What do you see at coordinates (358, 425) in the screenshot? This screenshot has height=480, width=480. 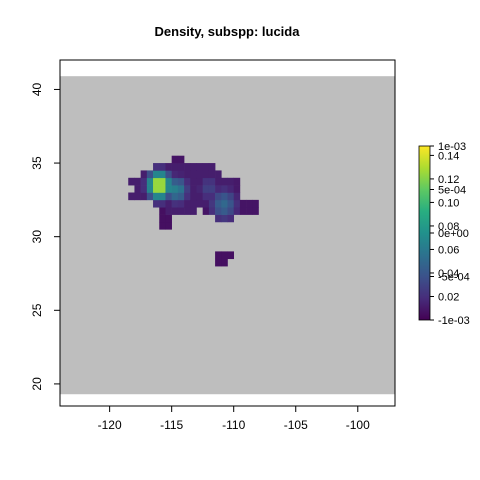 I see `x-tick-label: -100` at bounding box center [358, 425].